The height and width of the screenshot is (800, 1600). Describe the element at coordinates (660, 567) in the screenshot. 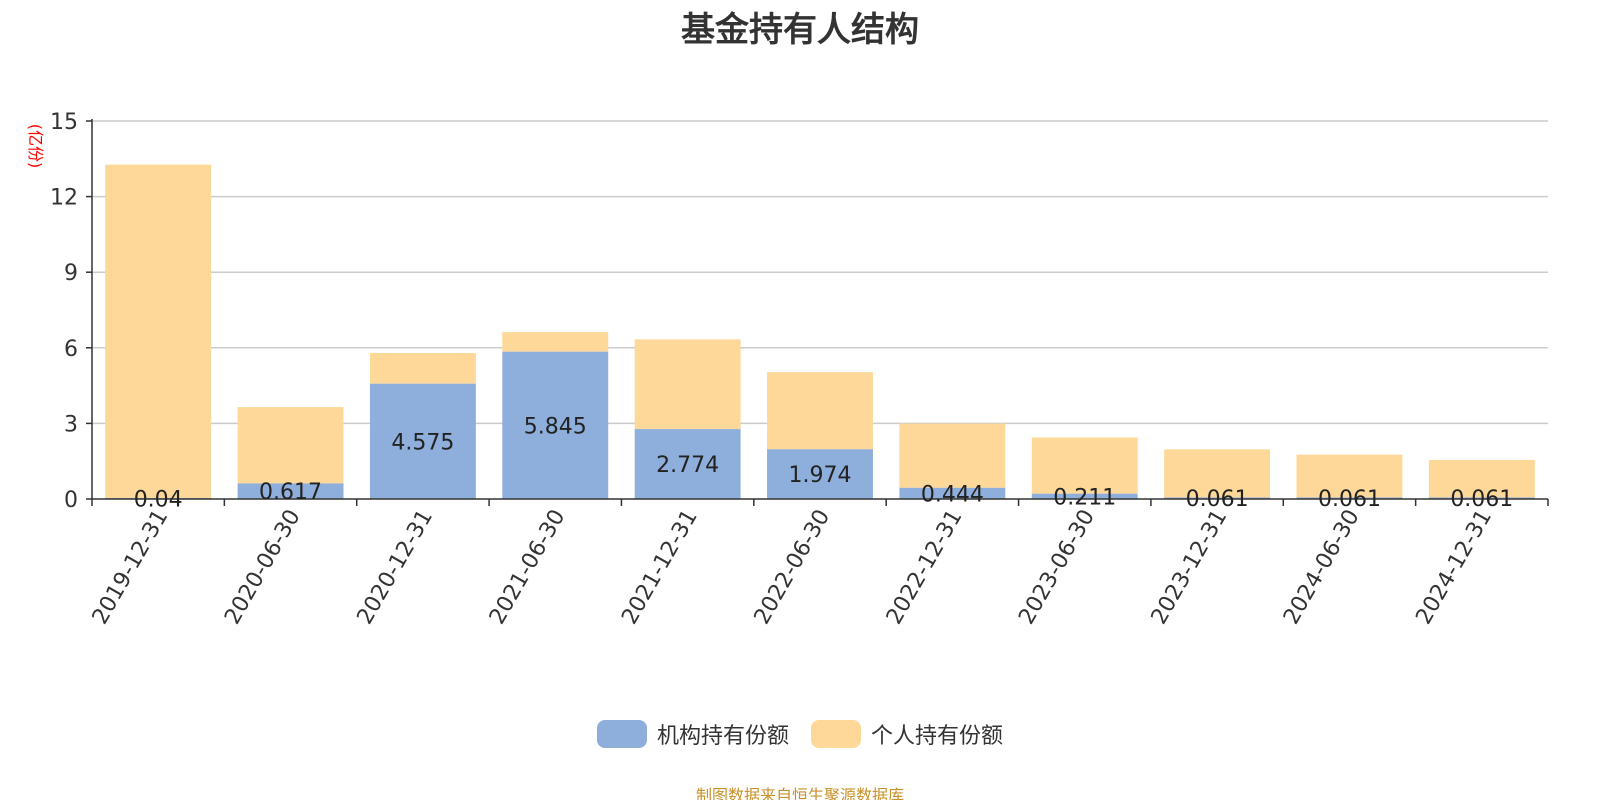

I see `x-tick-label: 2021-12-31` at that location.